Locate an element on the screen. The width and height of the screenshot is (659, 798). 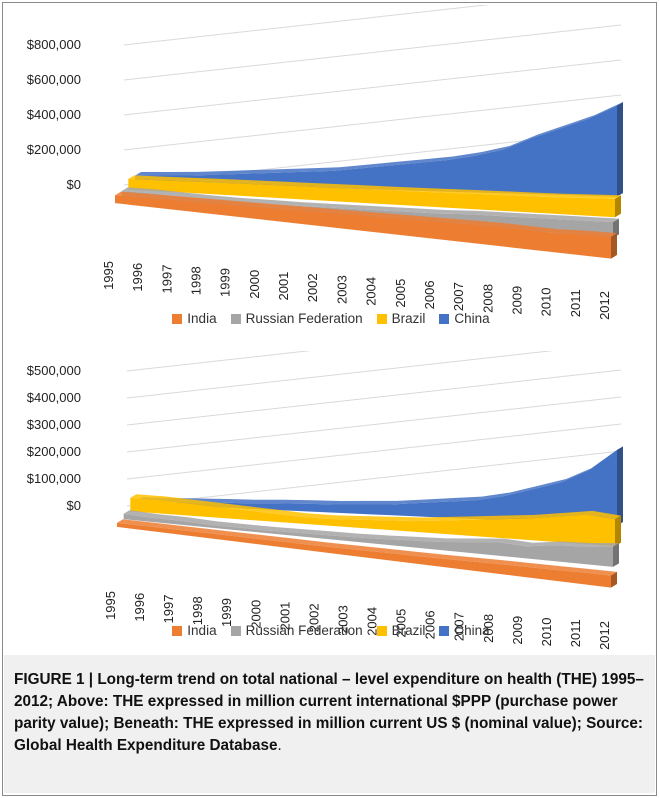
y-tick-label: $300,000 is located at coordinates (54, 424).